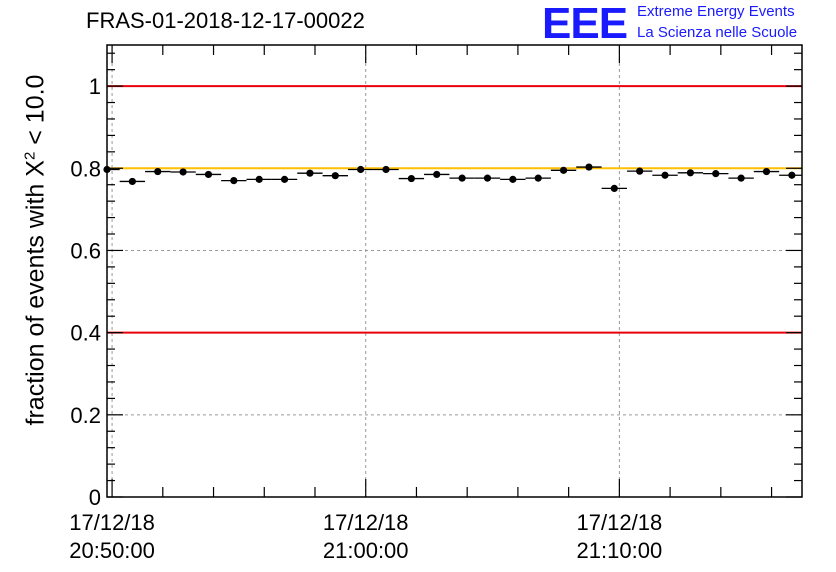 The height and width of the screenshot is (572, 836). What do you see at coordinates (85, 415) in the screenshot?
I see `y-tick-label-1: 0.2` at bounding box center [85, 415].